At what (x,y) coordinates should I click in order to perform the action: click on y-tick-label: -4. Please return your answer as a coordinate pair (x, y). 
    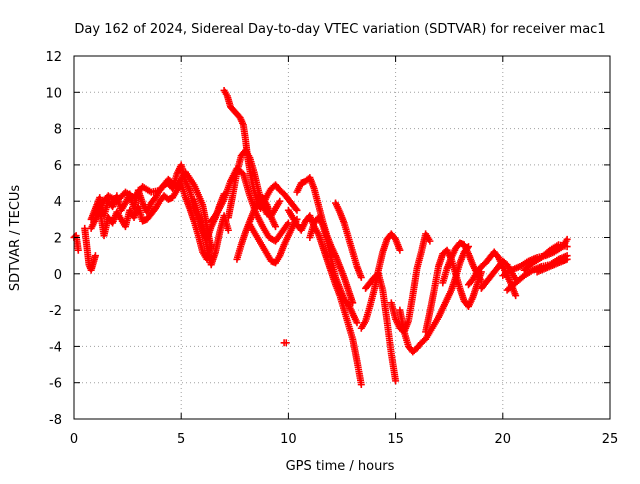
    Looking at the image, I should click on (55, 347).